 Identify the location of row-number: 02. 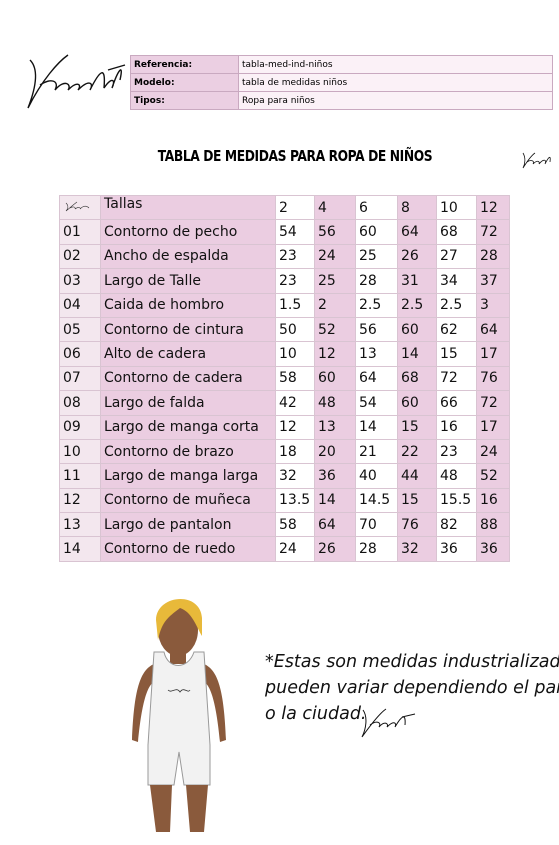
(80, 256).